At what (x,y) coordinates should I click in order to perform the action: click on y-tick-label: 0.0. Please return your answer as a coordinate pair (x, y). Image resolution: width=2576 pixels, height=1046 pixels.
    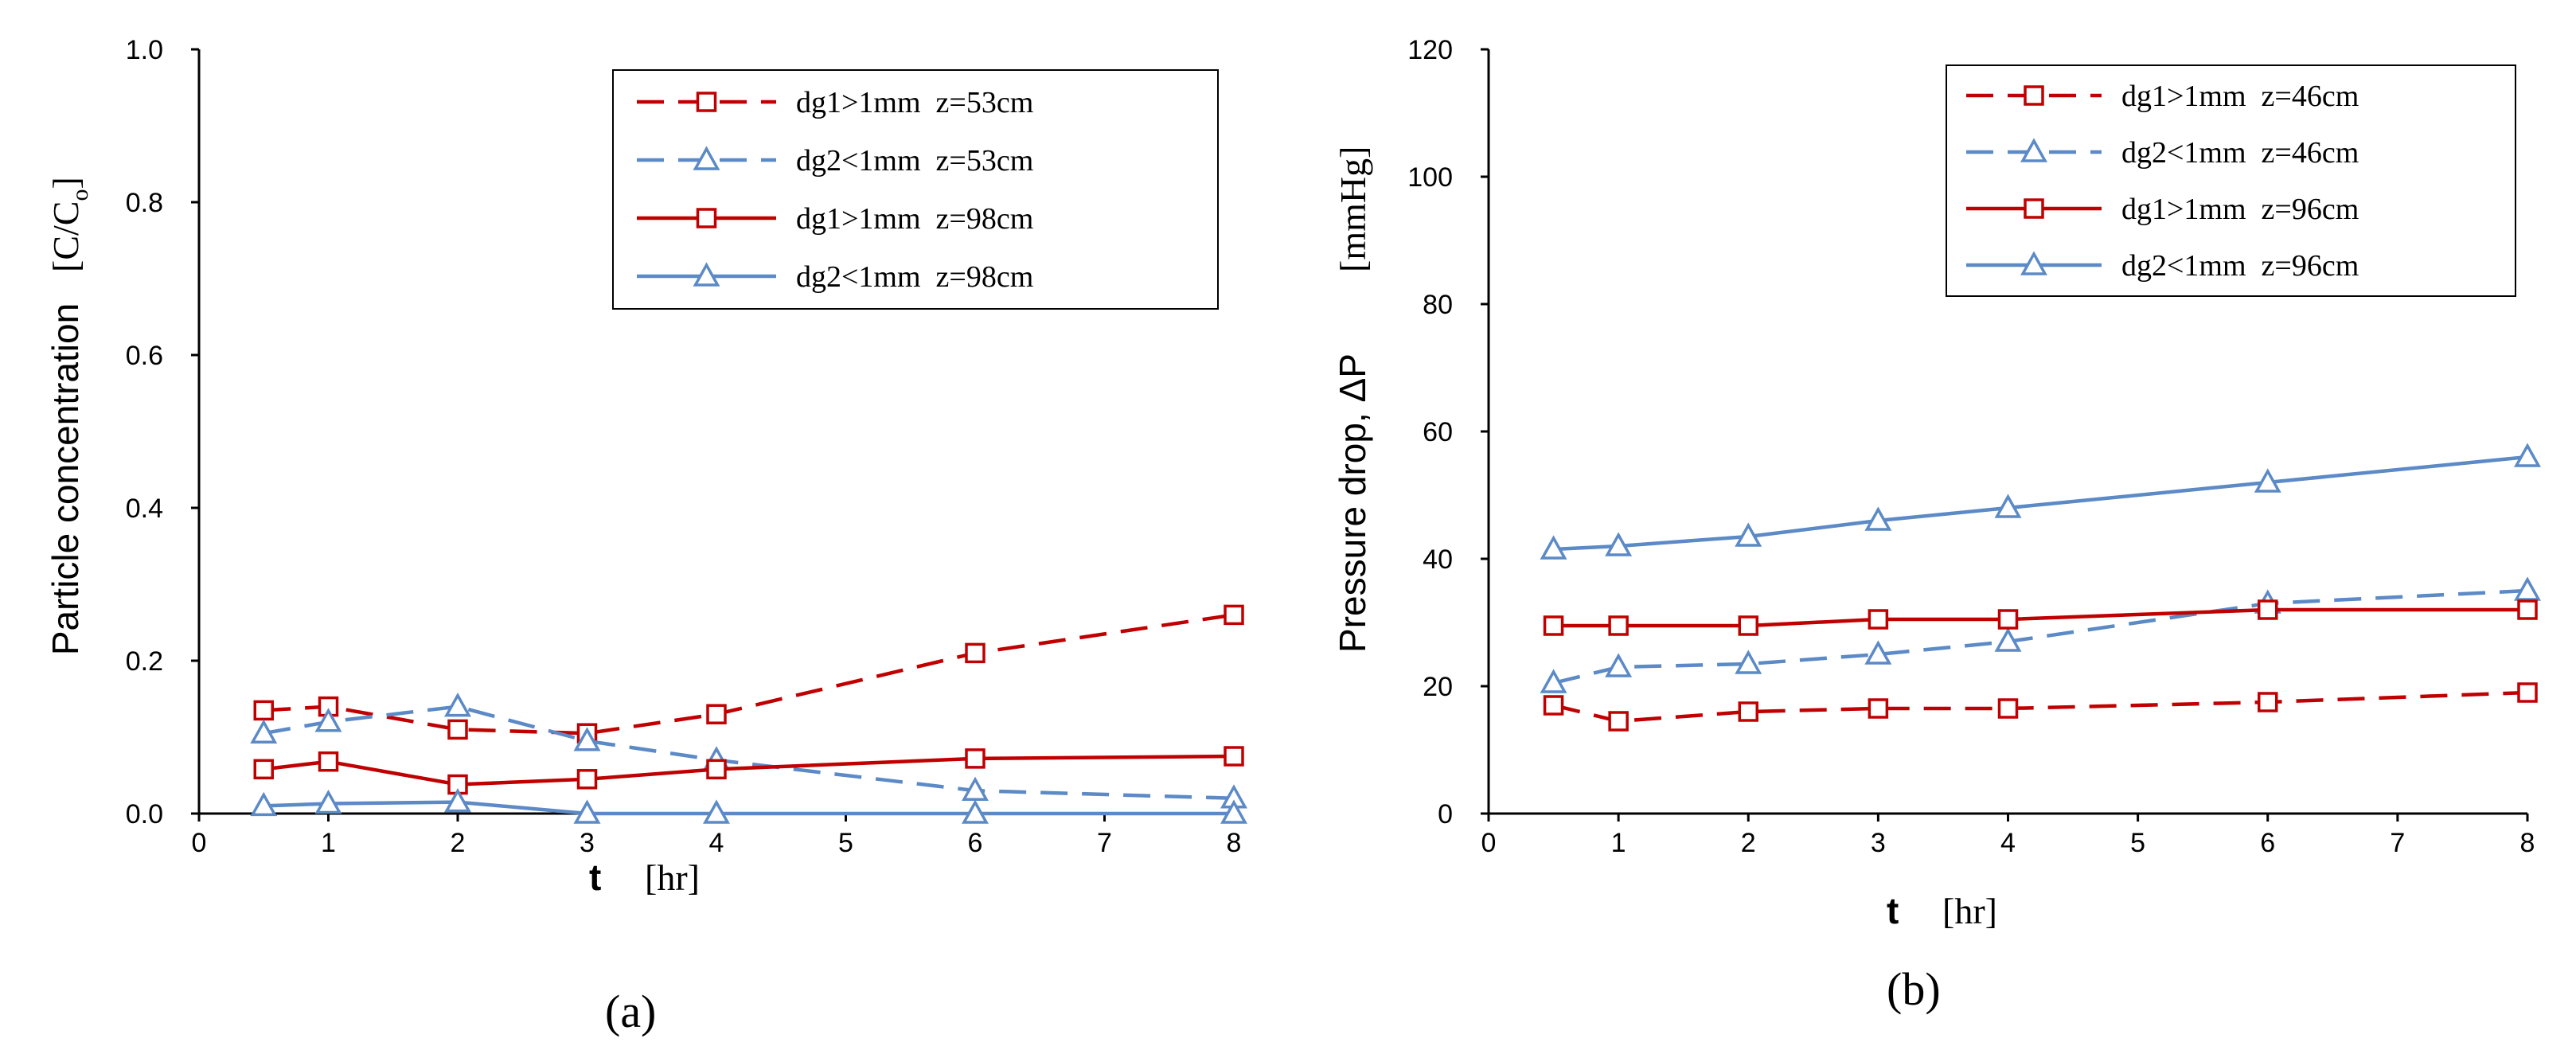
    Looking at the image, I should click on (144, 814).